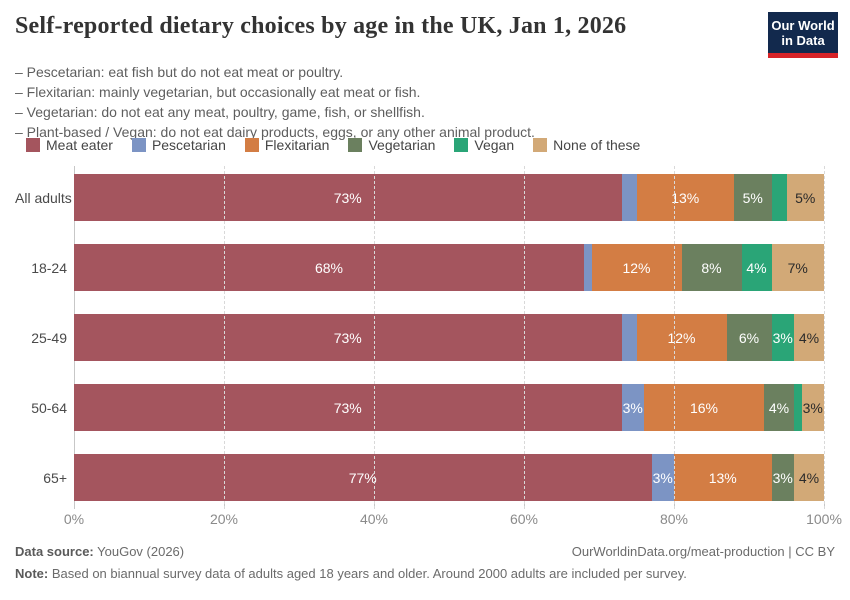  I want to click on bar-segment-none-of-these: 5%, so click(805, 197).